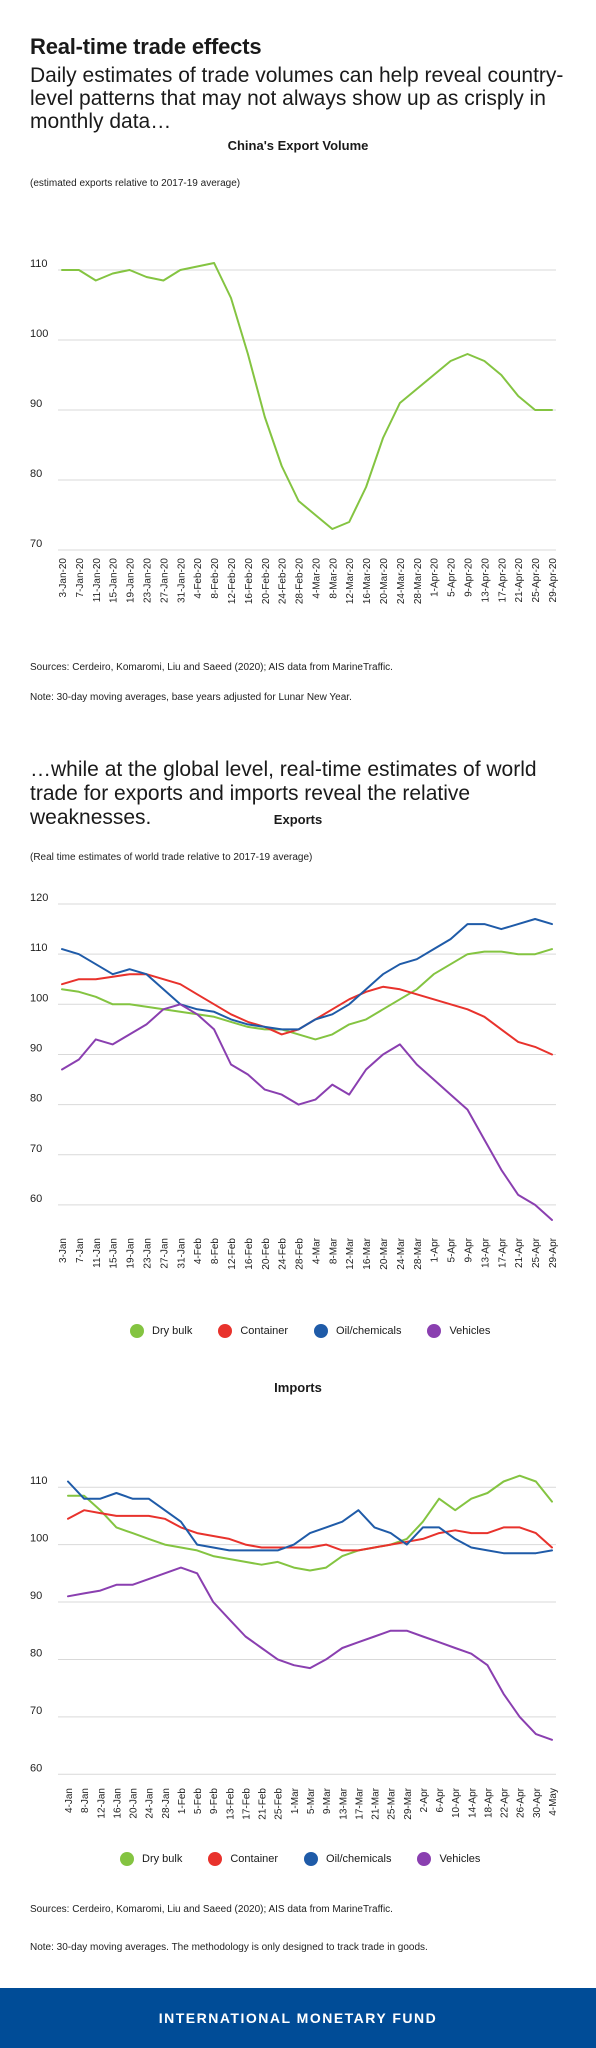 The image size is (596, 2048). What do you see at coordinates (310, 1530) in the screenshot?
I see `series-line-container` at bounding box center [310, 1530].